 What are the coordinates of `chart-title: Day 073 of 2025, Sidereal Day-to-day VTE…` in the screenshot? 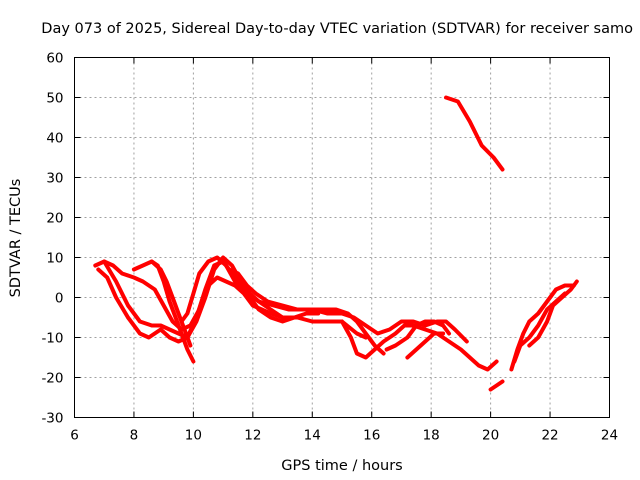 It's located at (337, 29).